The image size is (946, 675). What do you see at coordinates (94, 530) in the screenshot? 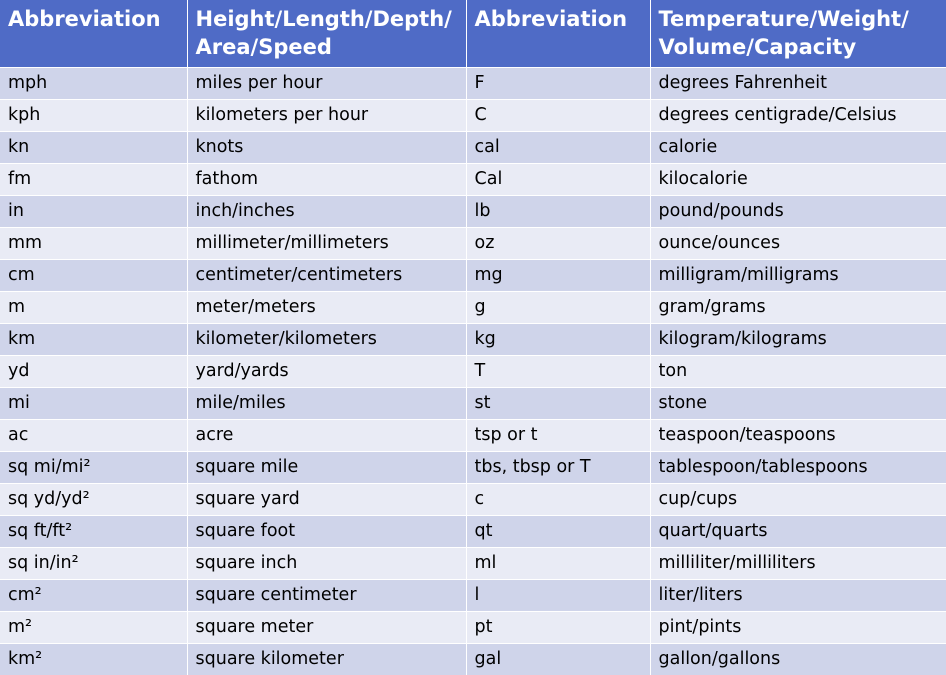
I see `cell-abbreviation-length: sq ft/ft²` at bounding box center [94, 530].